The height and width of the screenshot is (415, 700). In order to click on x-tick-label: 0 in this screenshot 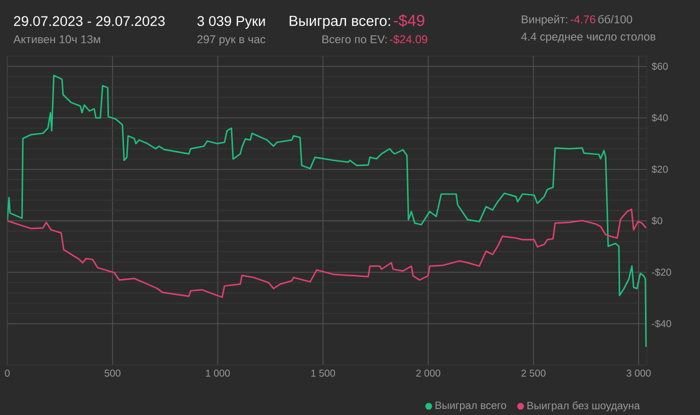, I will do `click(7, 373)`.